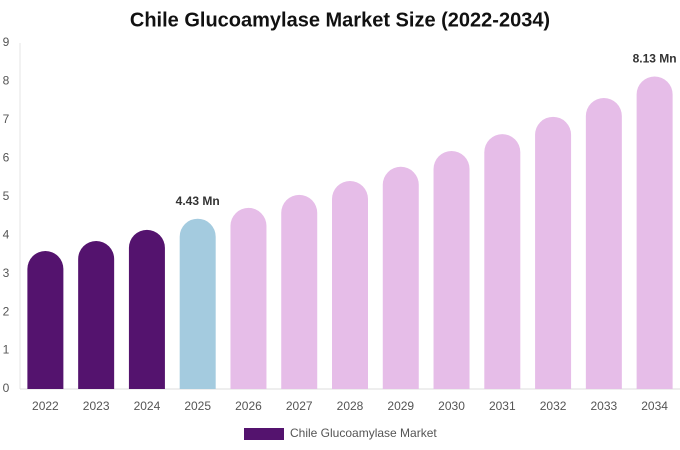 The image size is (680, 450). Describe the element at coordinates (6, 273) in the screenshot. I see `y-tick-label: 3` at that location.